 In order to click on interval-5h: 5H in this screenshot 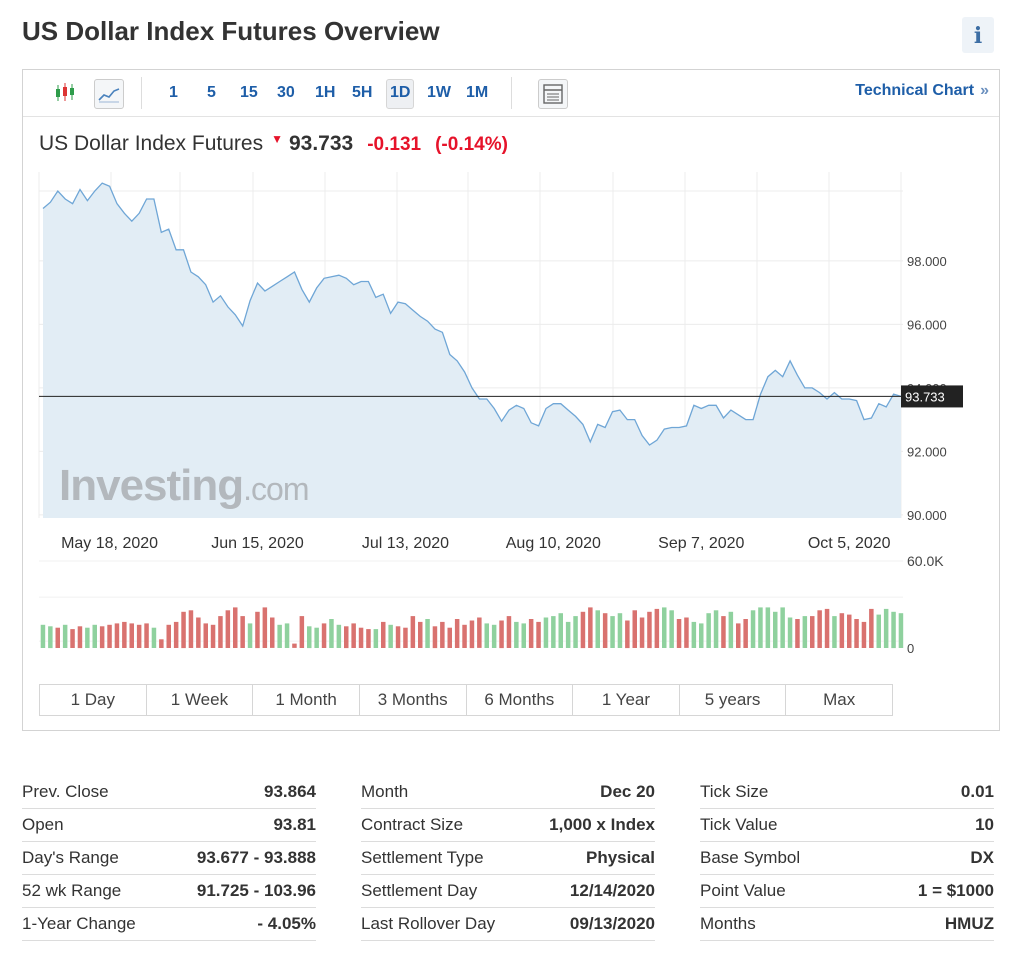, I will do `click(362, 92)`.